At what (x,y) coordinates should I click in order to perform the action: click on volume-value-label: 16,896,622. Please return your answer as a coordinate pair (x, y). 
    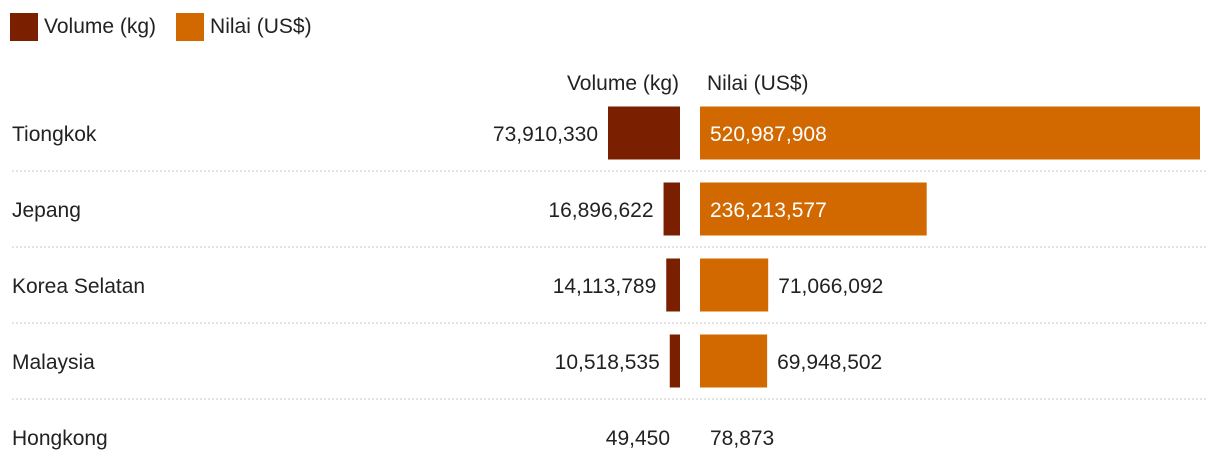
    Looking at the image, I should click on (600, 210).